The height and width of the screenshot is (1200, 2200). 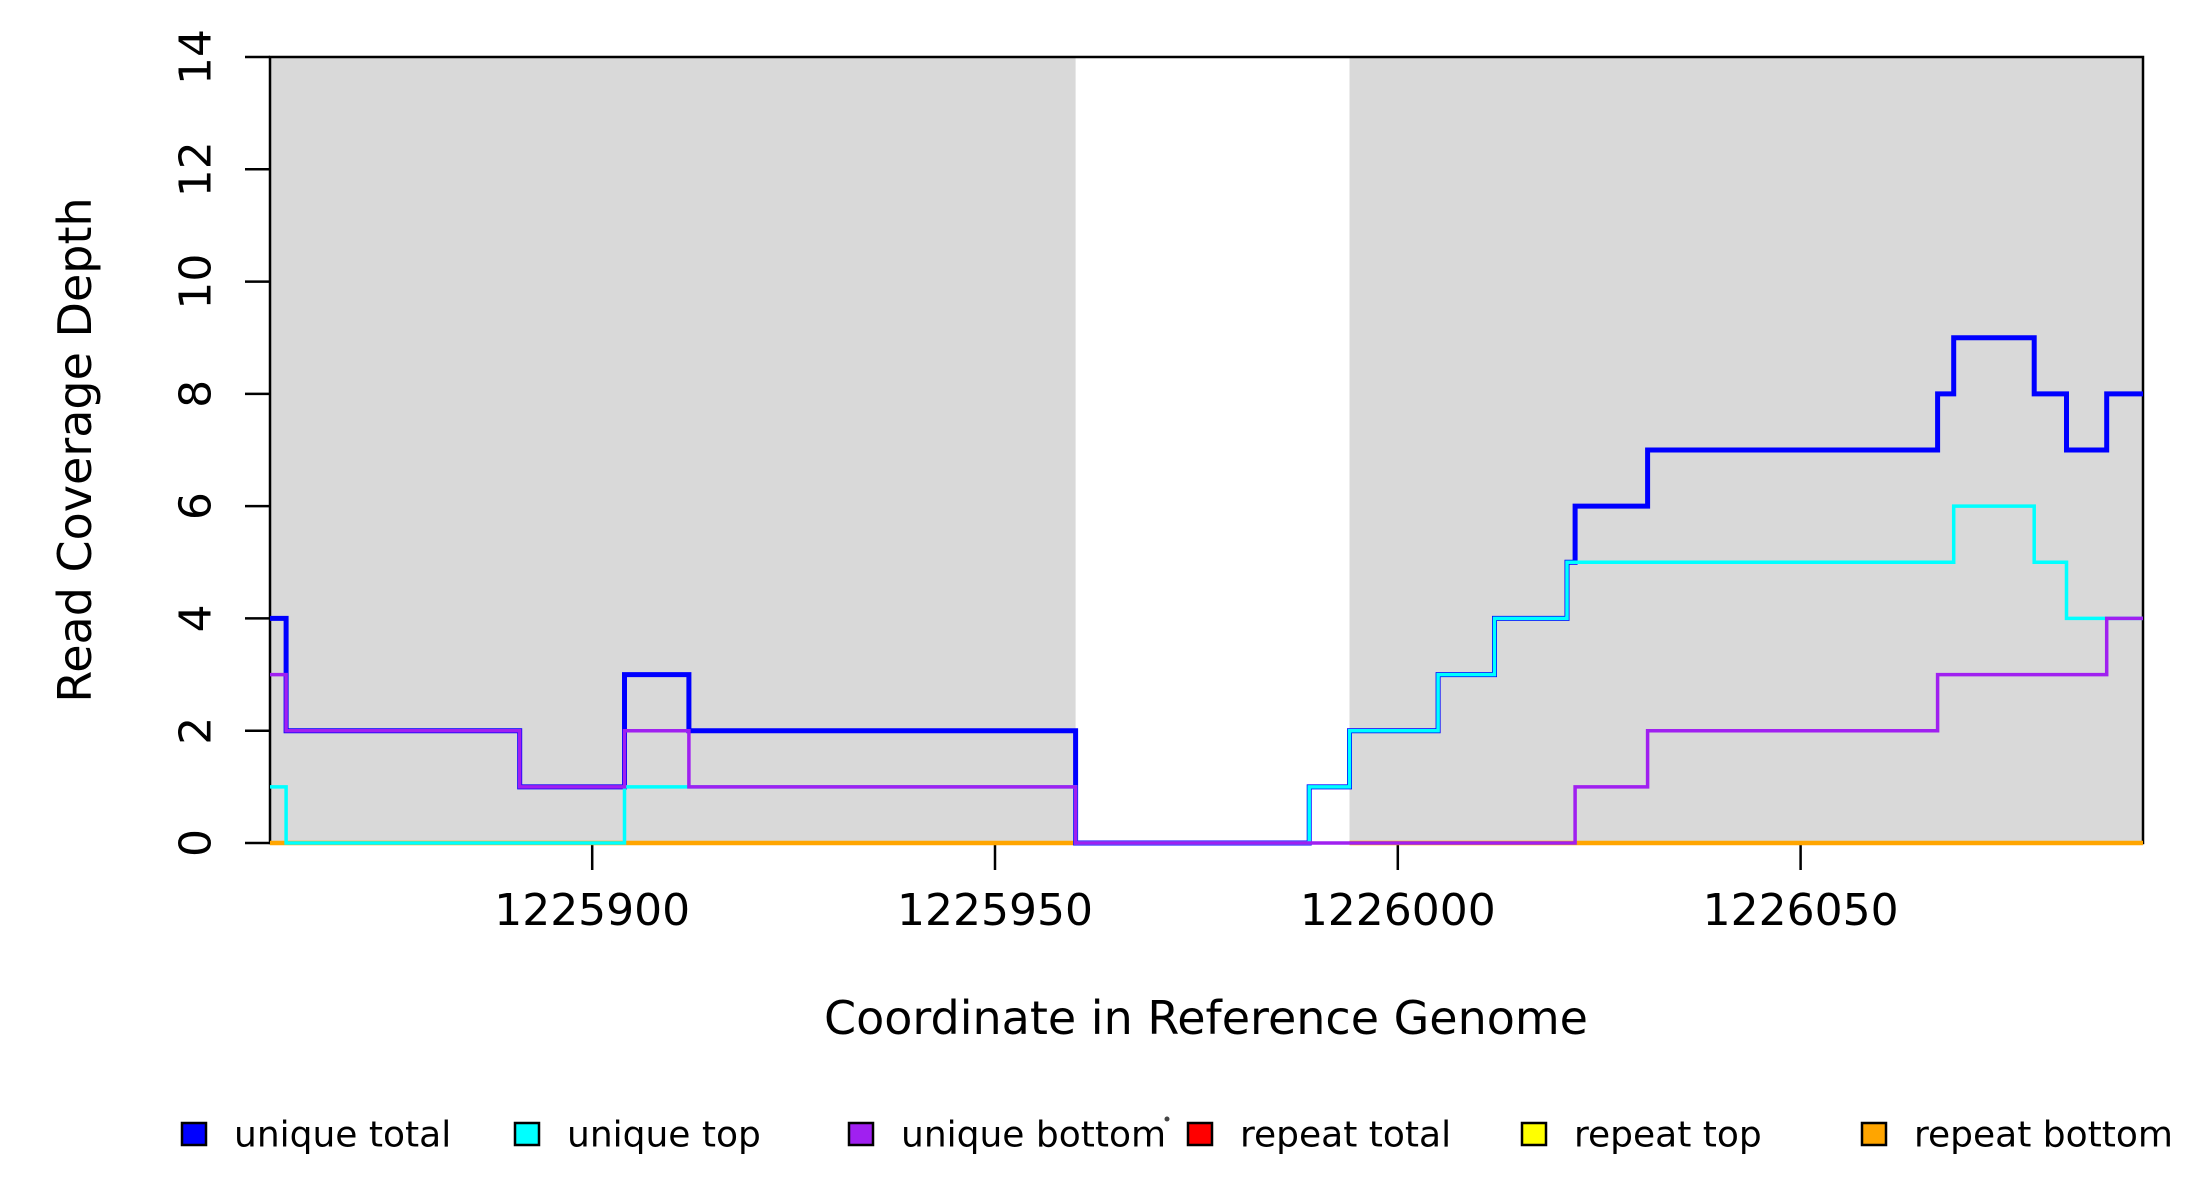 What do you see at coordinates (1206, 1018) in the screenshot?
I see `x-axis-title: Coordinate in Reference Genome` at bounding box center [1206, 1018].